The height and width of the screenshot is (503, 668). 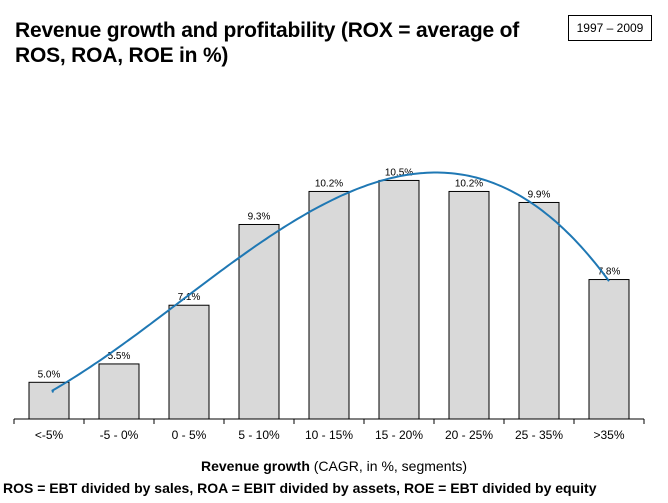 What do you see at coordinates (609, 272) in the screenshot?
I see `data-label: 7.8%` at bounding box center [609, 272].